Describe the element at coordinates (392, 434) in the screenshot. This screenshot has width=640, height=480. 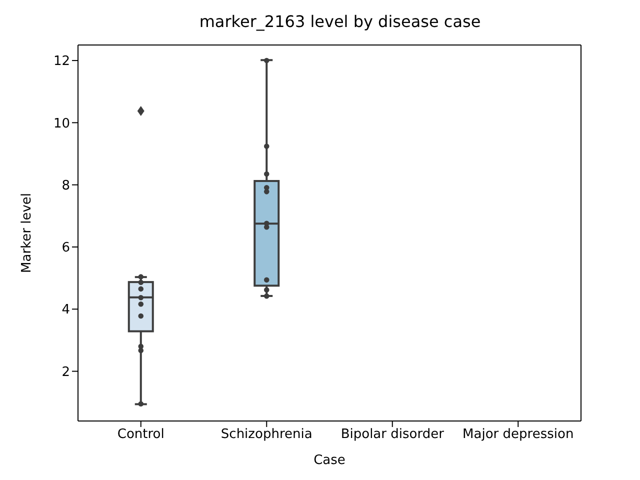
I see `x-tick-label: Bipolar disorder` at that location.